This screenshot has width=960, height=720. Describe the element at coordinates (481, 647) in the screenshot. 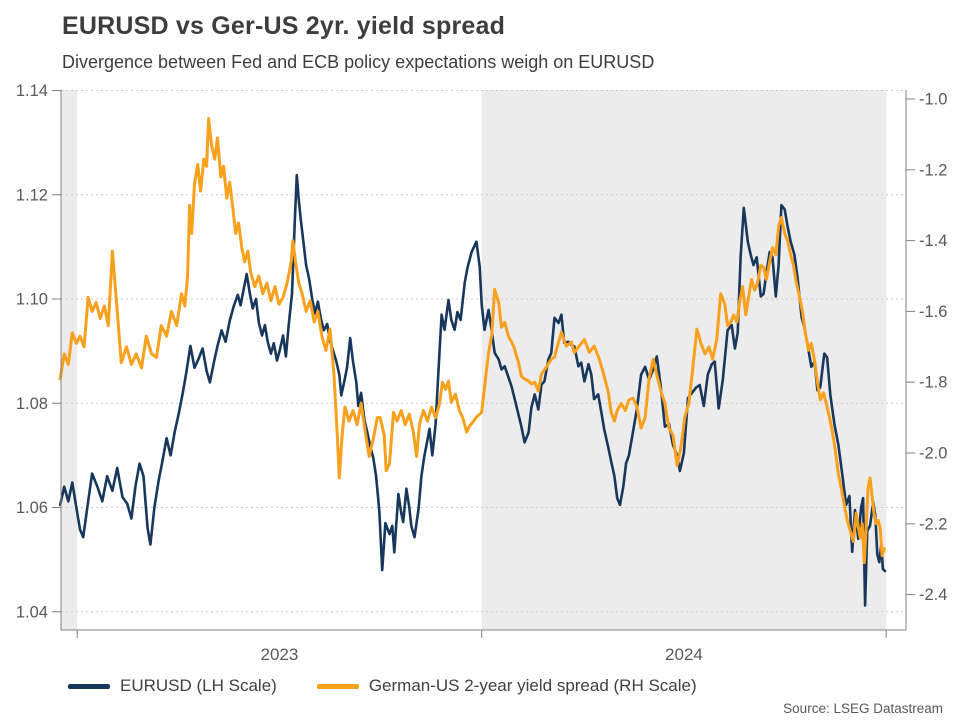

I see `x-axis-labels: 2023 2024` at that location.